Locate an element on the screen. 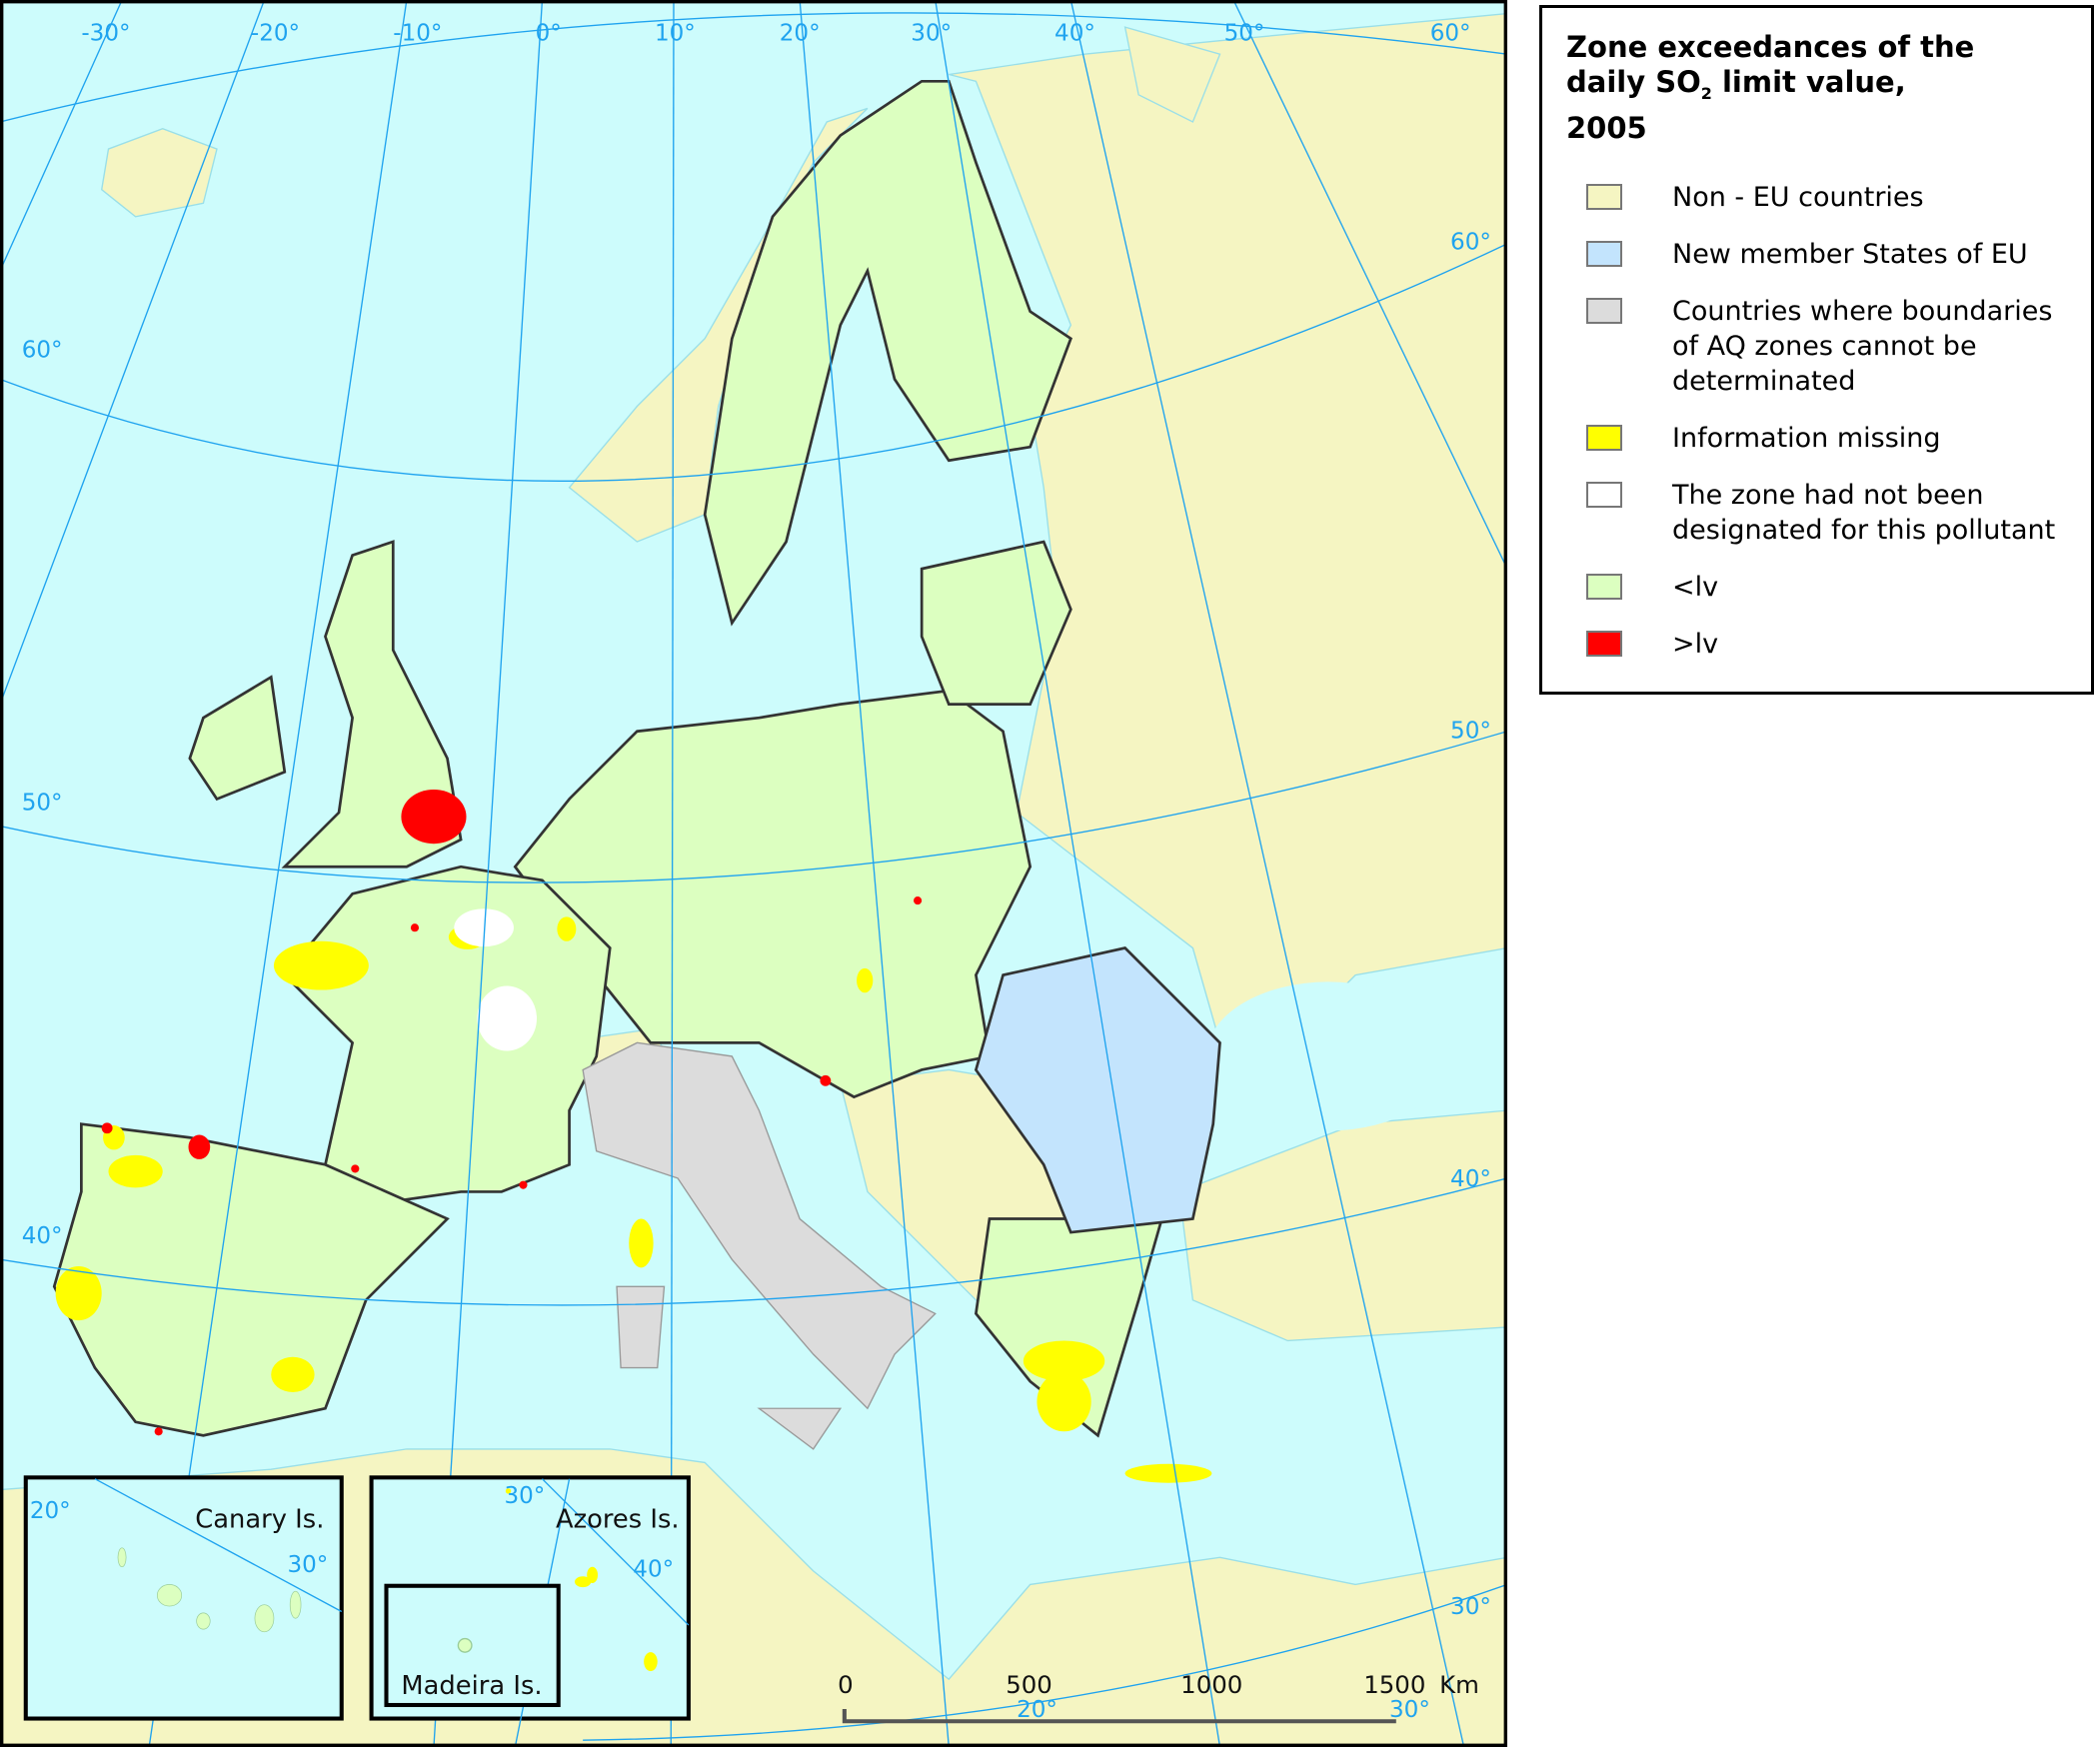 The width and height of the screenshot is (2100, 1747). legend-label: >lv is located at coordinates (1695, 644).